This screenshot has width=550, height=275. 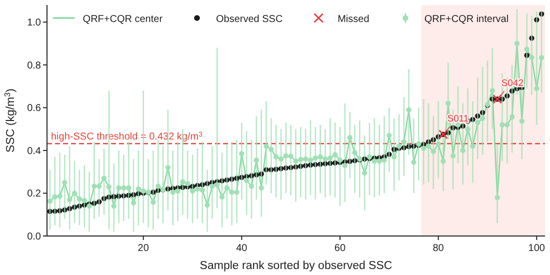 I want to click on legend-label: QRF+CQR interval, so click(x=466, y=19).